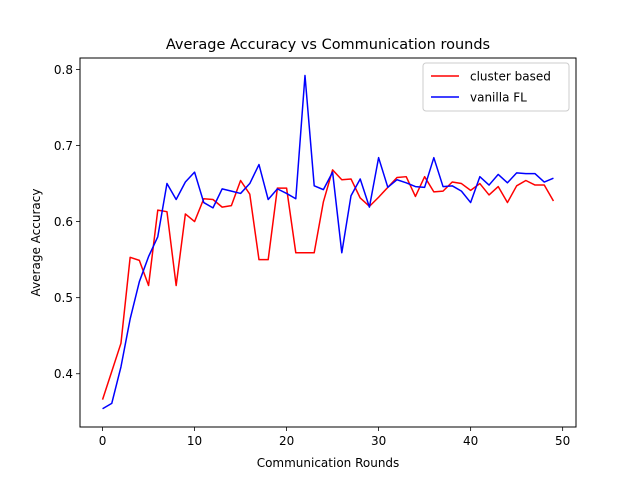  I want to click on x-tick-label: 10, so click(194, 441).